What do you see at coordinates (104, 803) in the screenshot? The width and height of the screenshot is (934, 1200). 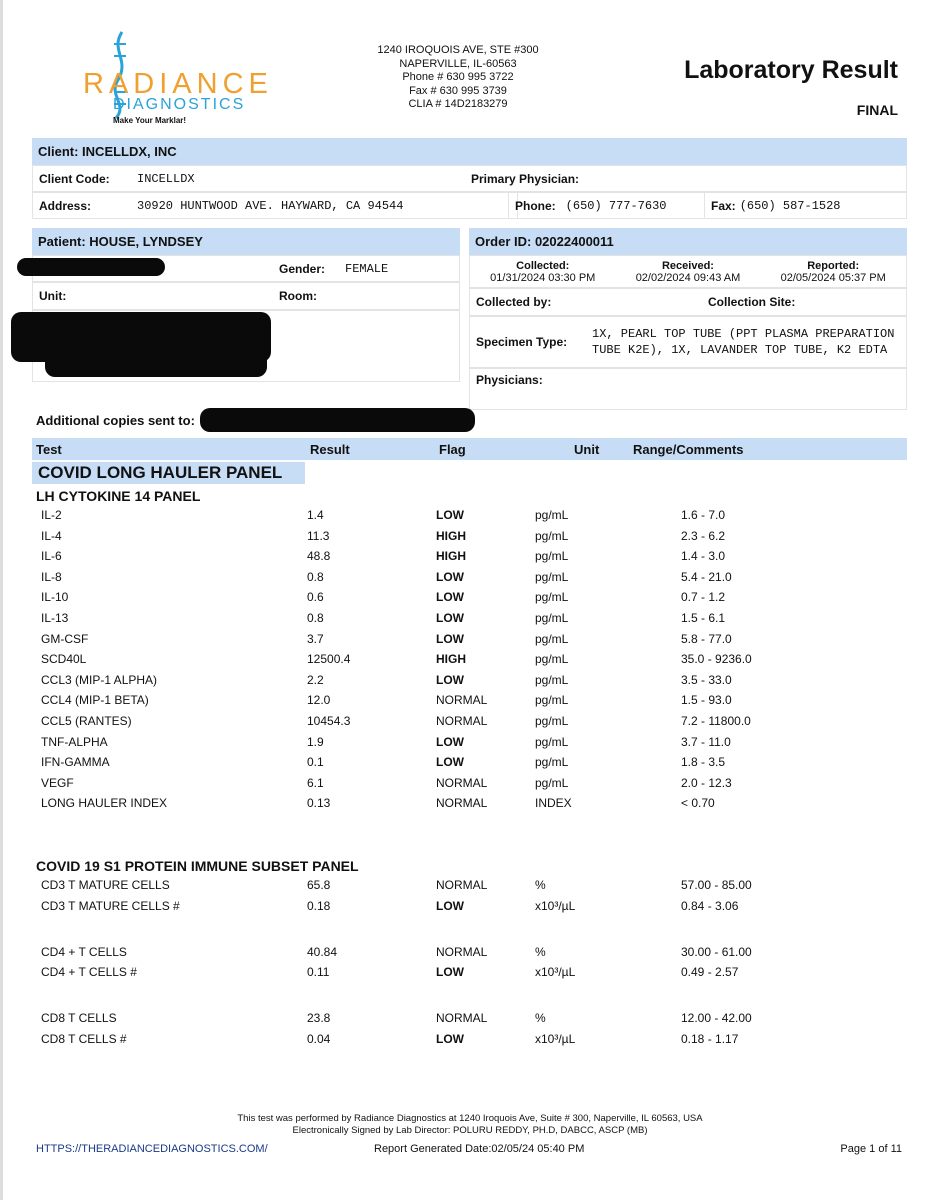 I see `test-name: LONG HAULER INDEX` at bounding box center [104, 803].